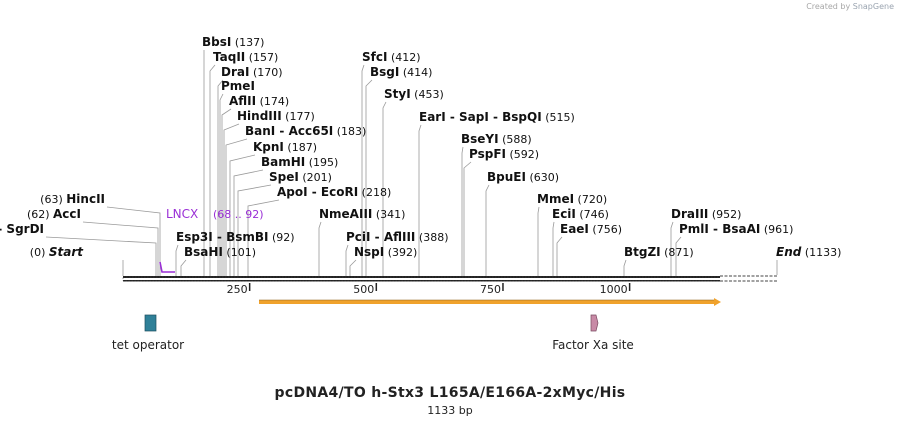 Image resolution: width=900 pixels, height=426 pixels. Describe the element at coordinates (22, 229) in the screenshot. I see `restriction-site-label: (61) SalI - SgrDI` at that location.